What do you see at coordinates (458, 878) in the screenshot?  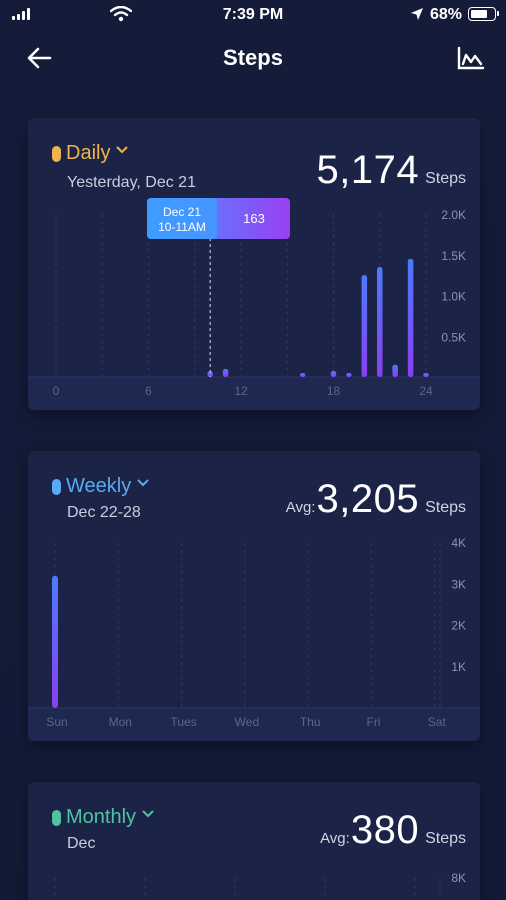 I see `monthly-ytick: 8K` at bounding box center [458, 878].